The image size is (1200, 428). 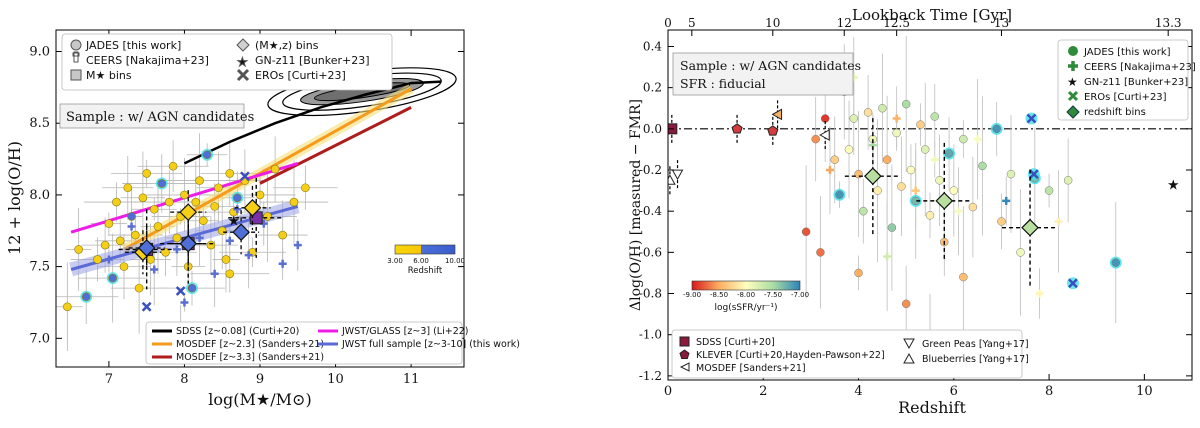 I want to click on left-line-legend-3: JWST/GLASS [z~3] (Li+22), so click(x=405, y=331).